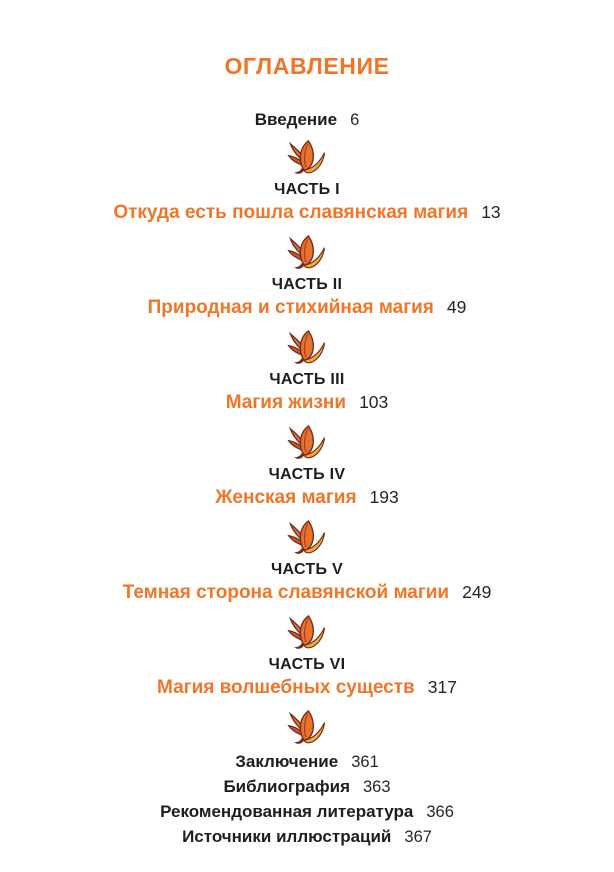 Image resolution: width=614 pixels, height=872 pixels. What do you see at coordinates (374, 402) in the screenshot?
I see `entry-page-number: 103` at bounding box center [374, 402].